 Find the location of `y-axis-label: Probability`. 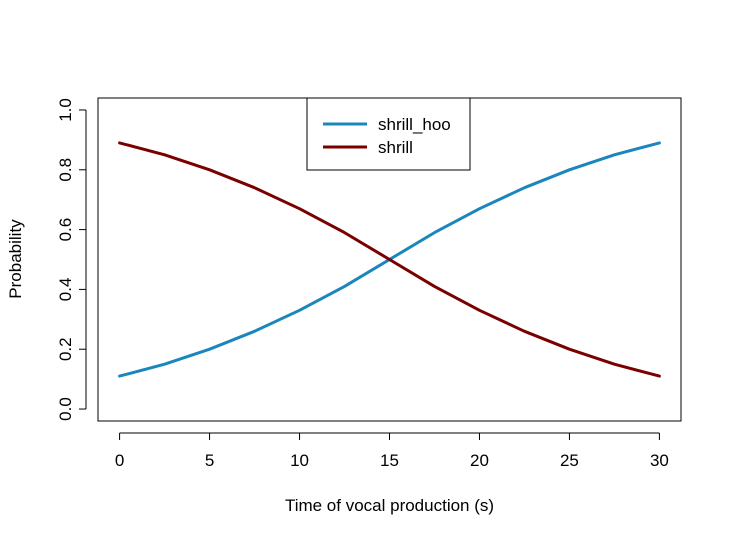

y-axis-label: Probability is located at coordinates (15, 259).